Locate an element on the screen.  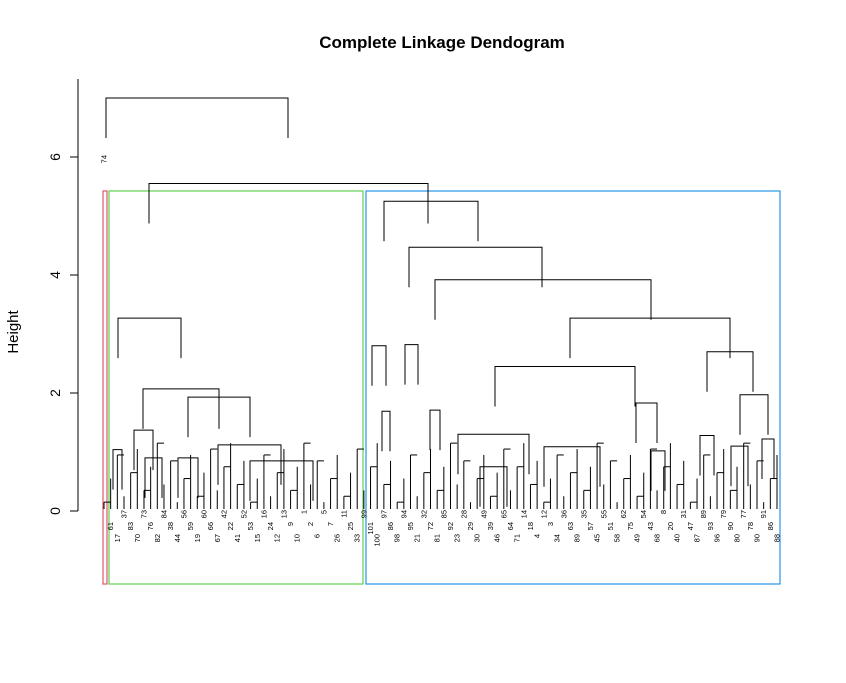
leaf-label: 83 is located at coordinates (130, 526).